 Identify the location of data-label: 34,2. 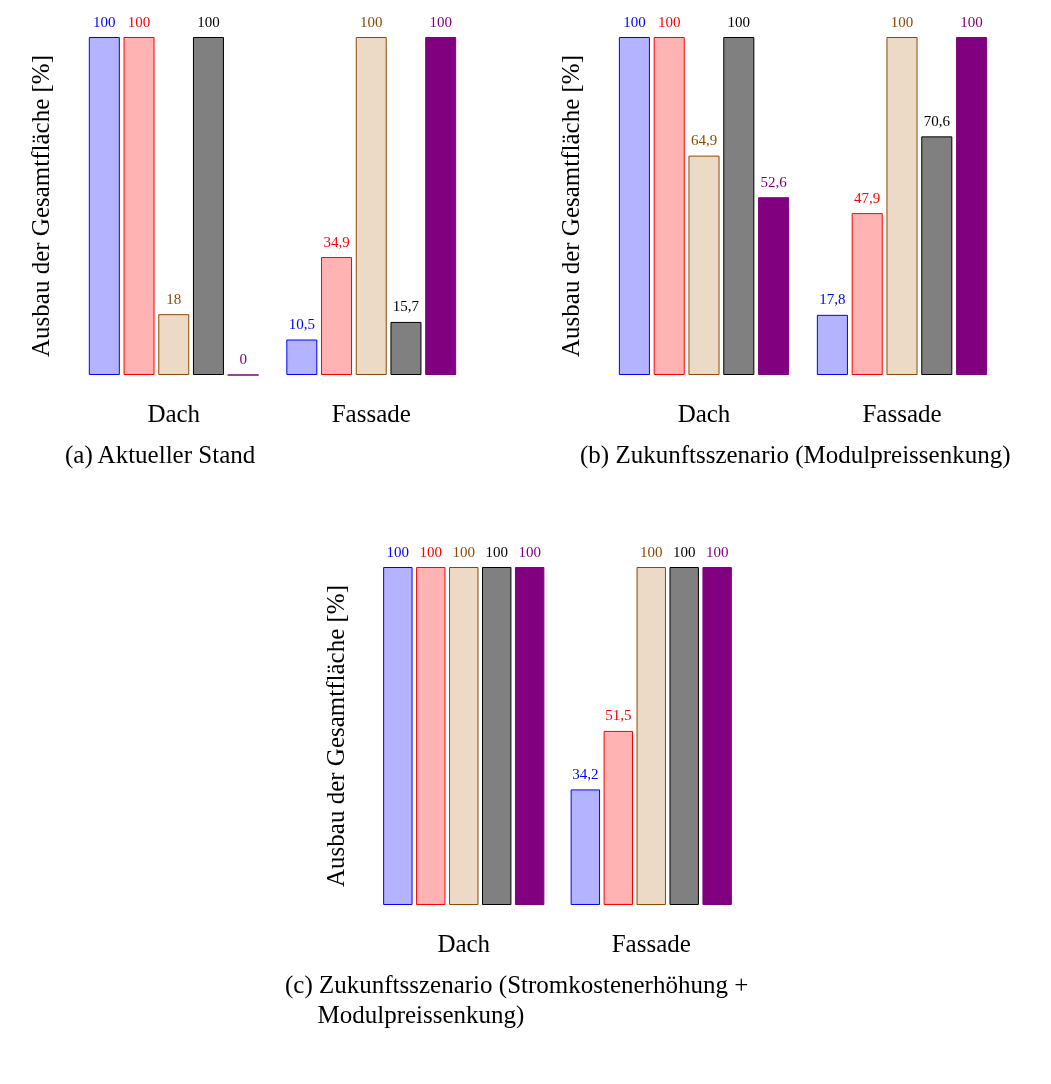
(585, 773).